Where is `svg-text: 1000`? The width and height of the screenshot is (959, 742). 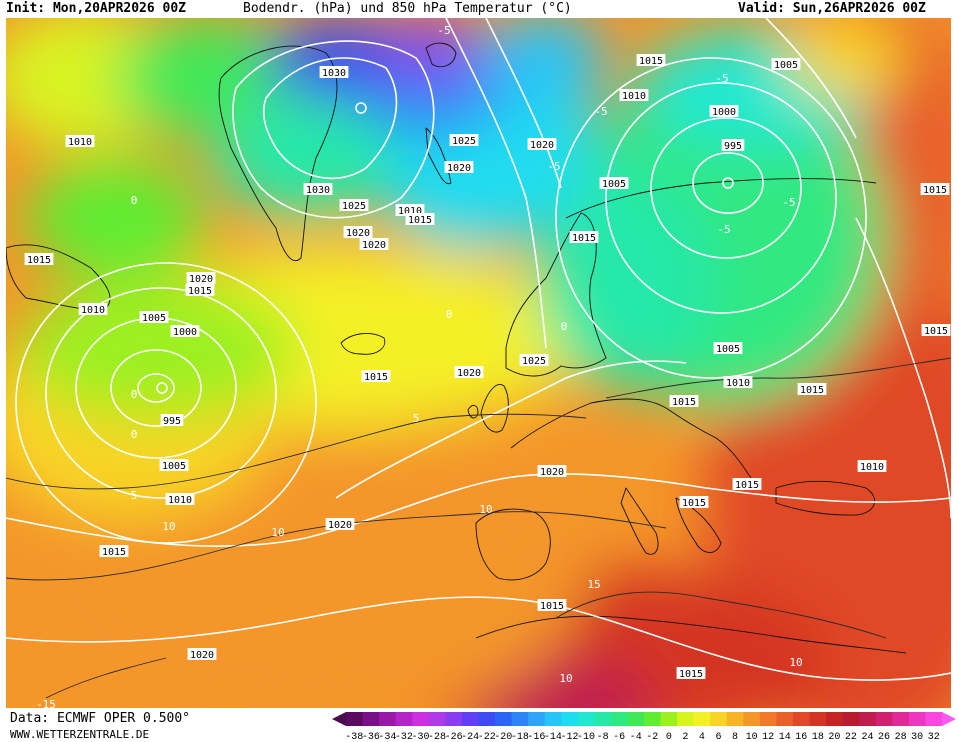
svg-text: 1000 is located at coordinates (185, 332).